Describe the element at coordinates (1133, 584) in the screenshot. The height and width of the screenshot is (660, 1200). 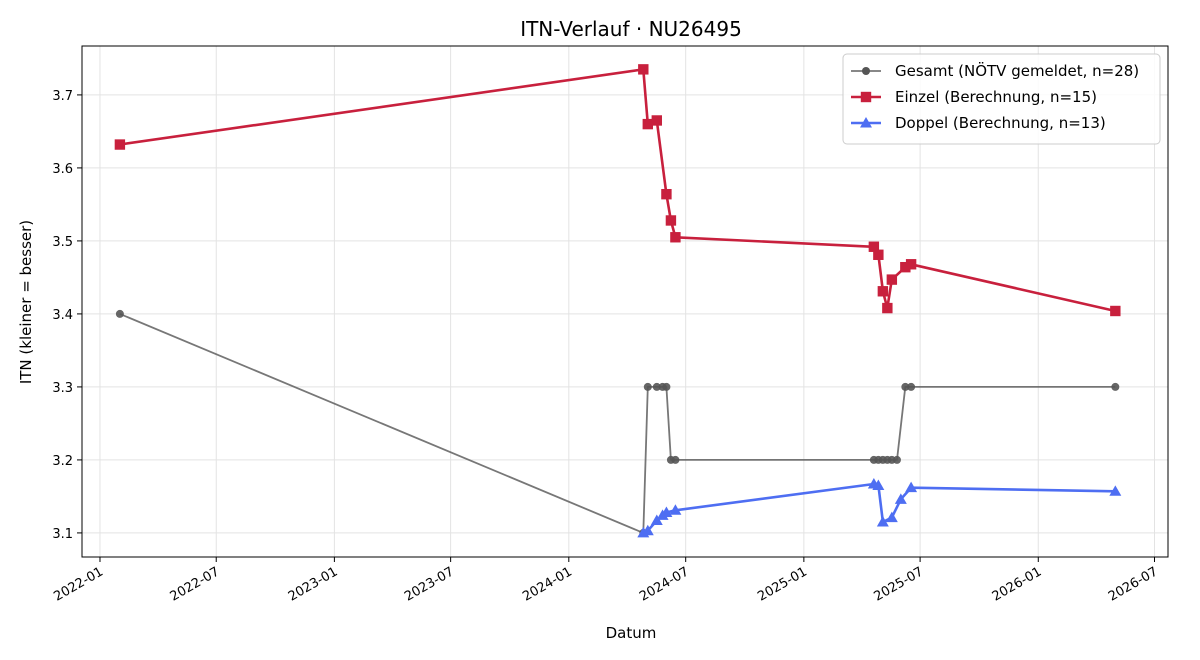
I see `x-tick-label: 2026-07` at that location.